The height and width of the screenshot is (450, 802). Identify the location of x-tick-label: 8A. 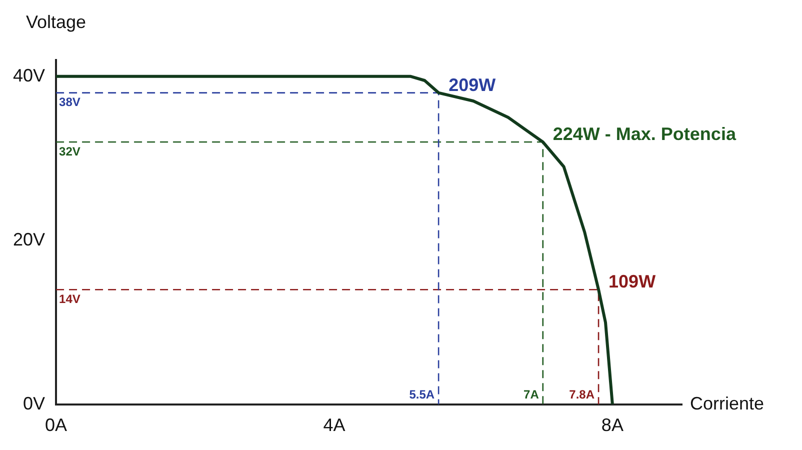
(612, 425).